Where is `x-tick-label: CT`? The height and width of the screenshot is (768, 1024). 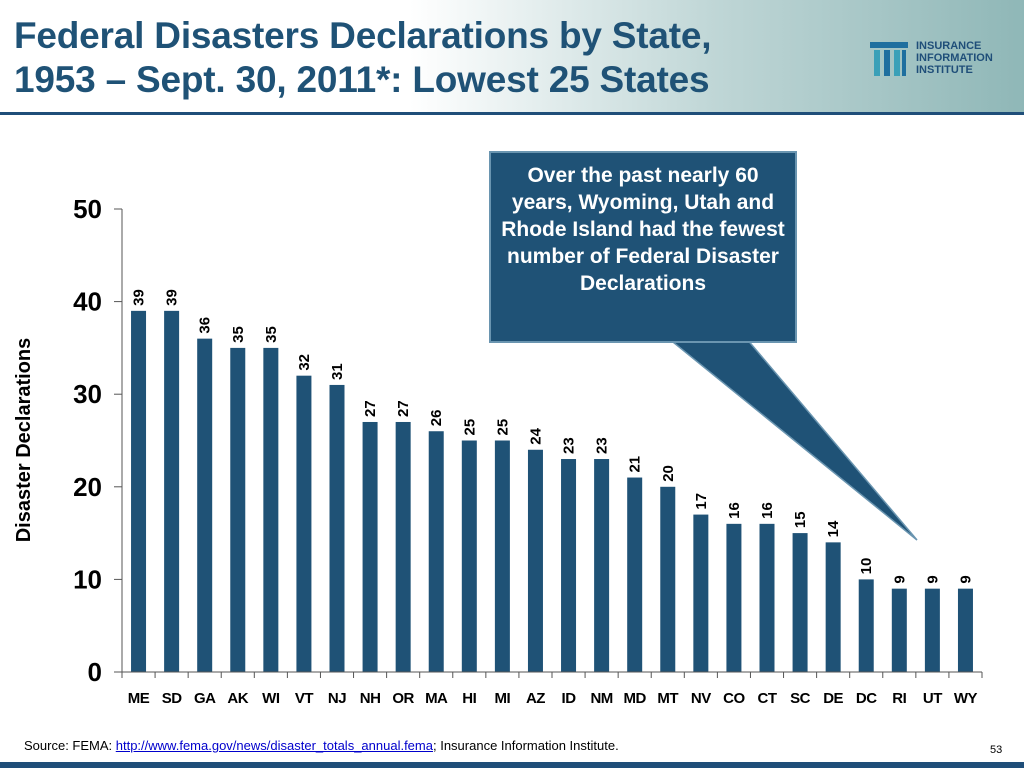 x-tick-label: CT is located at coordinates (767, 698).